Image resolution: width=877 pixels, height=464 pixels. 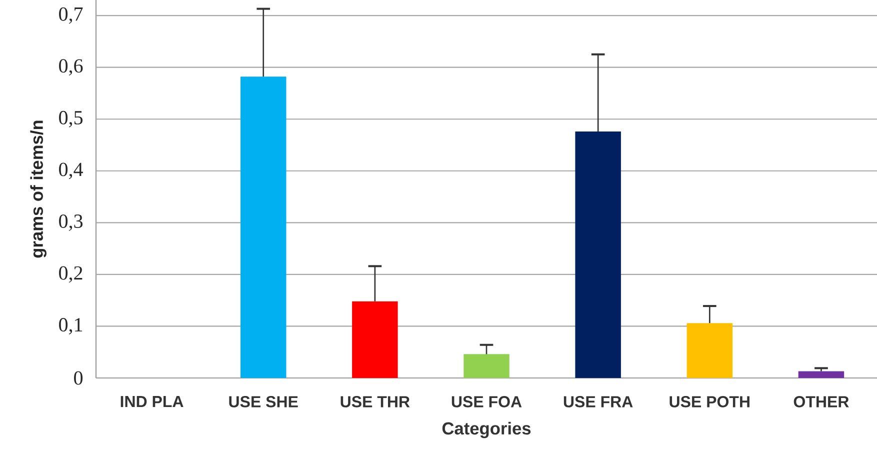 I want to click on y-tick-label: 0,3, so click(x=71, y=222).